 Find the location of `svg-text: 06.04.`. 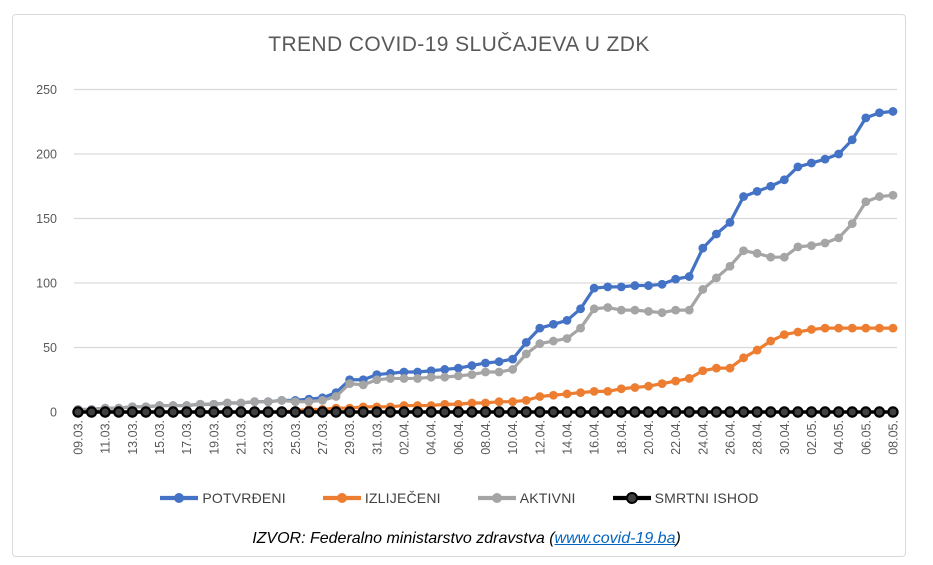

svg-text: 06.04. is located at coordinates (459, 437).